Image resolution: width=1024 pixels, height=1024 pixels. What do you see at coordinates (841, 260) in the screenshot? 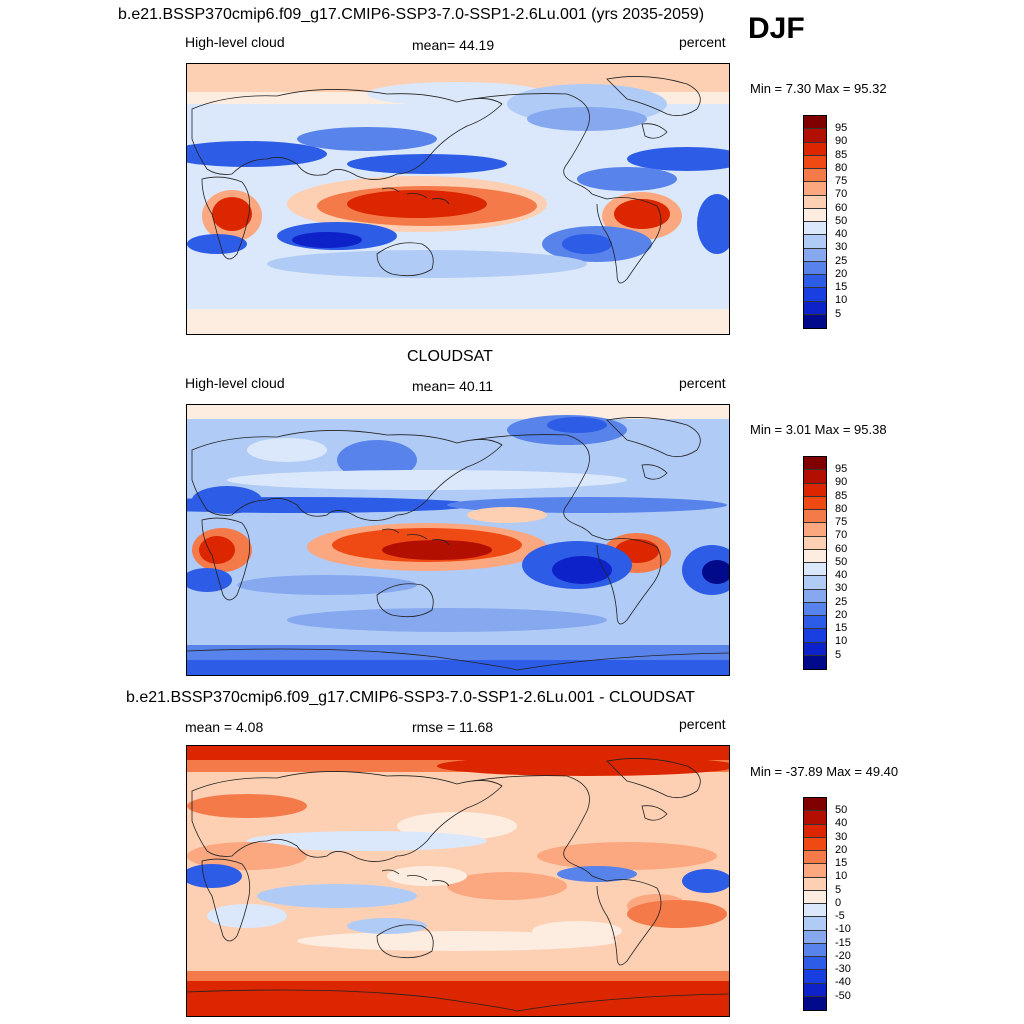
I see `panel1-colorbar-tick: 25` at bounding box center [841, 260].